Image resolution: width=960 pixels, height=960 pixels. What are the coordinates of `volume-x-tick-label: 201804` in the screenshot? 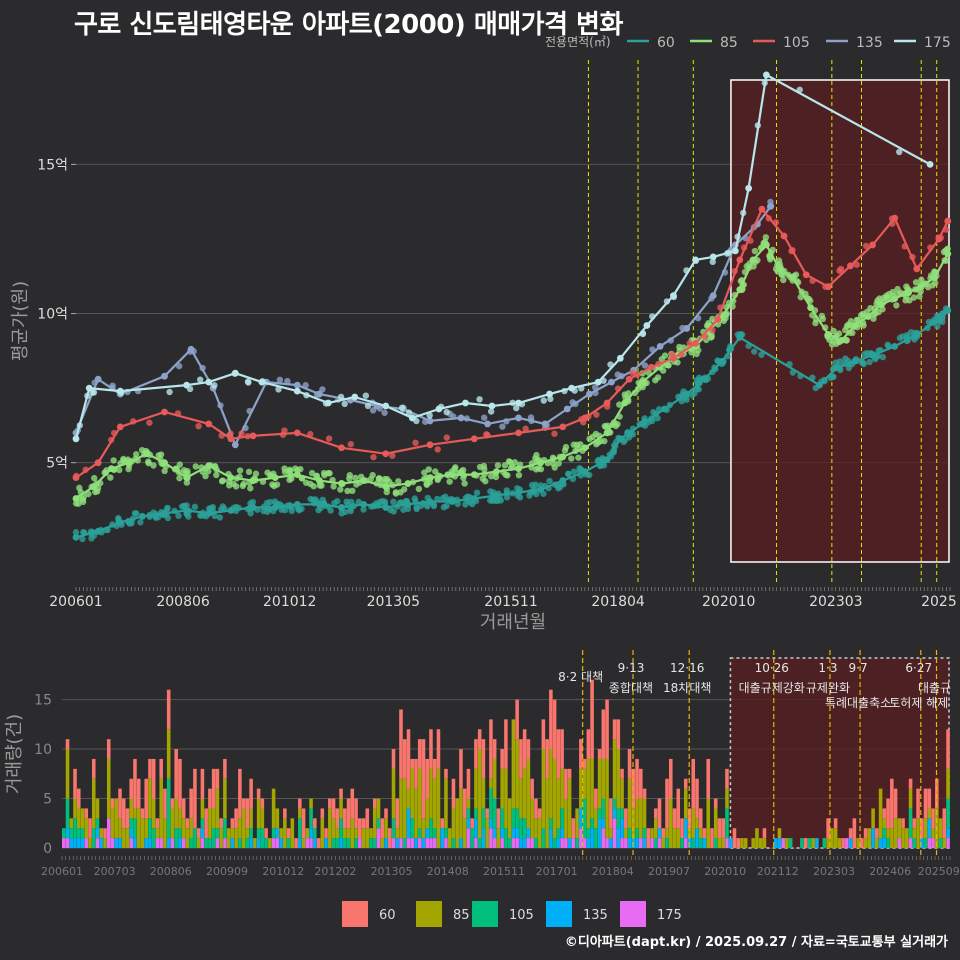 It's located at (613, 871).